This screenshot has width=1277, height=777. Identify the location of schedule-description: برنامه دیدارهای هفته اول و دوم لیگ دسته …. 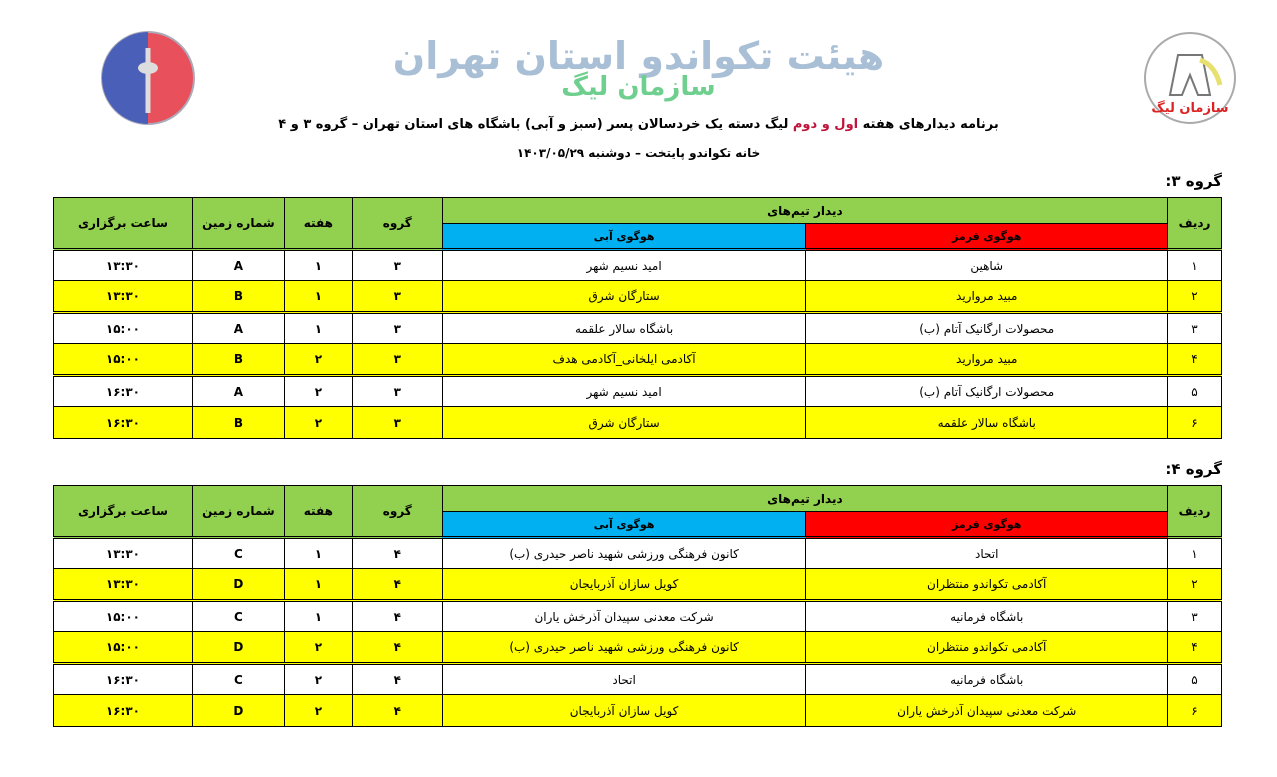
(638, 124).